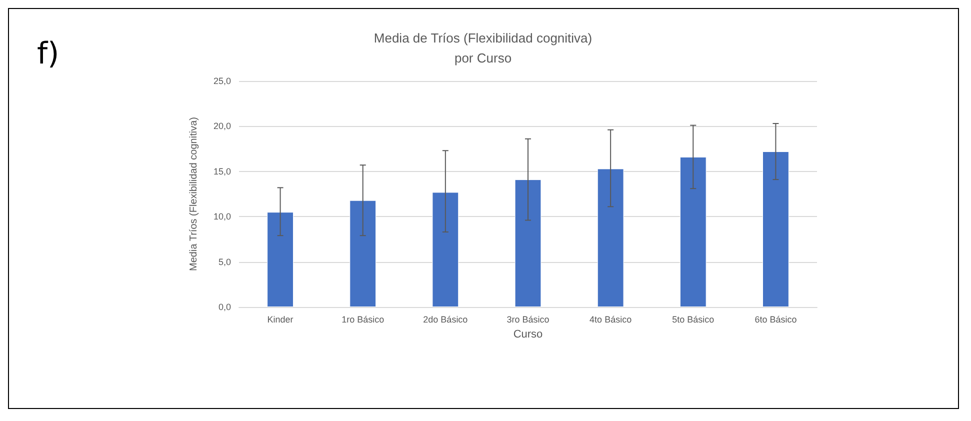 The width and height of the screenshot is (971, 421). What do you see at coordinates (194, 194) in the screenshot?
I see `y-axis-title: Media Tríos (Flexibilidad cognitiva)` at bounding box center [194, 194].